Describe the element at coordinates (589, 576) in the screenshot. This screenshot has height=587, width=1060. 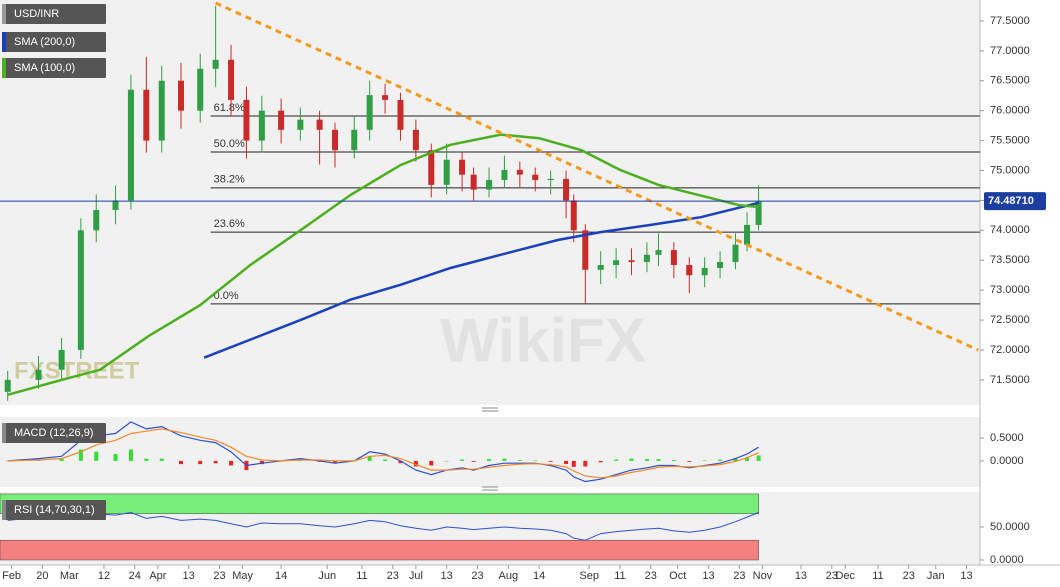
I see `x-tick-label: Sep` at that location.